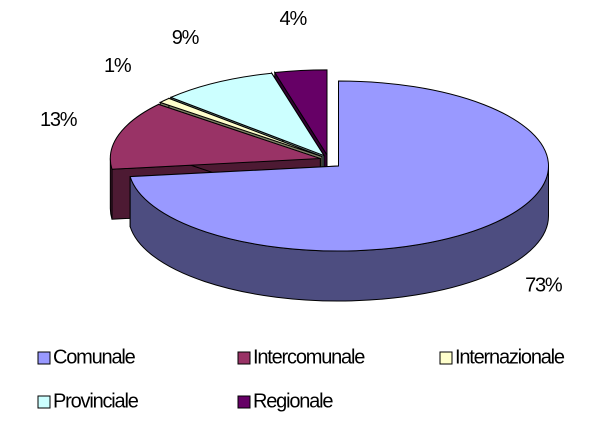 The image size is (612, 442). I want to click on legend-label: Provinciale, so click(96, 401).